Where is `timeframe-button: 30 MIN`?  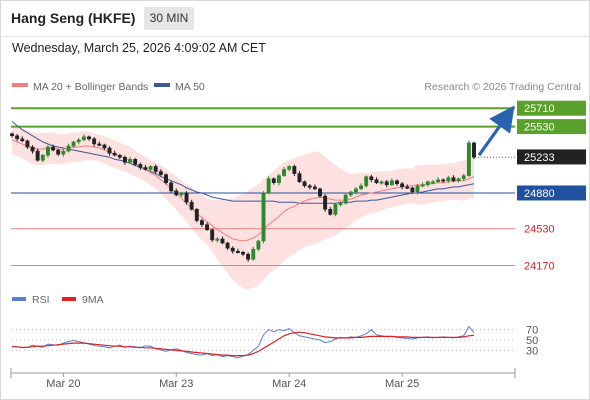
timeframe-button: 30 MIN is located at coordinates (169, 18).